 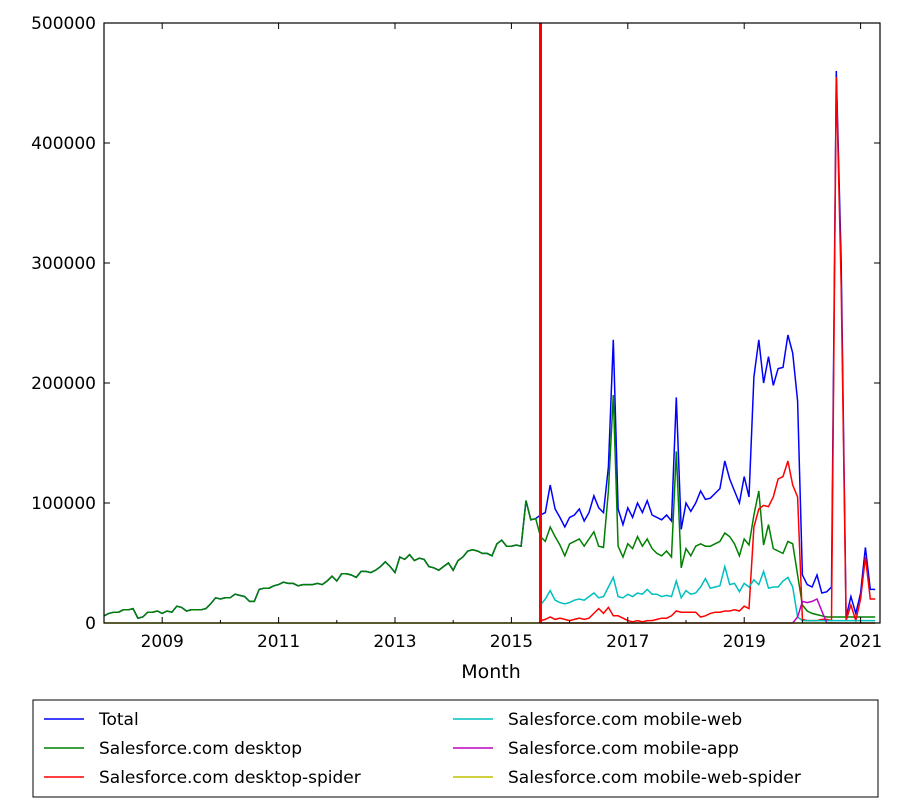 I want to click on x-tick-label: 2019, so click(x=744, y=642).